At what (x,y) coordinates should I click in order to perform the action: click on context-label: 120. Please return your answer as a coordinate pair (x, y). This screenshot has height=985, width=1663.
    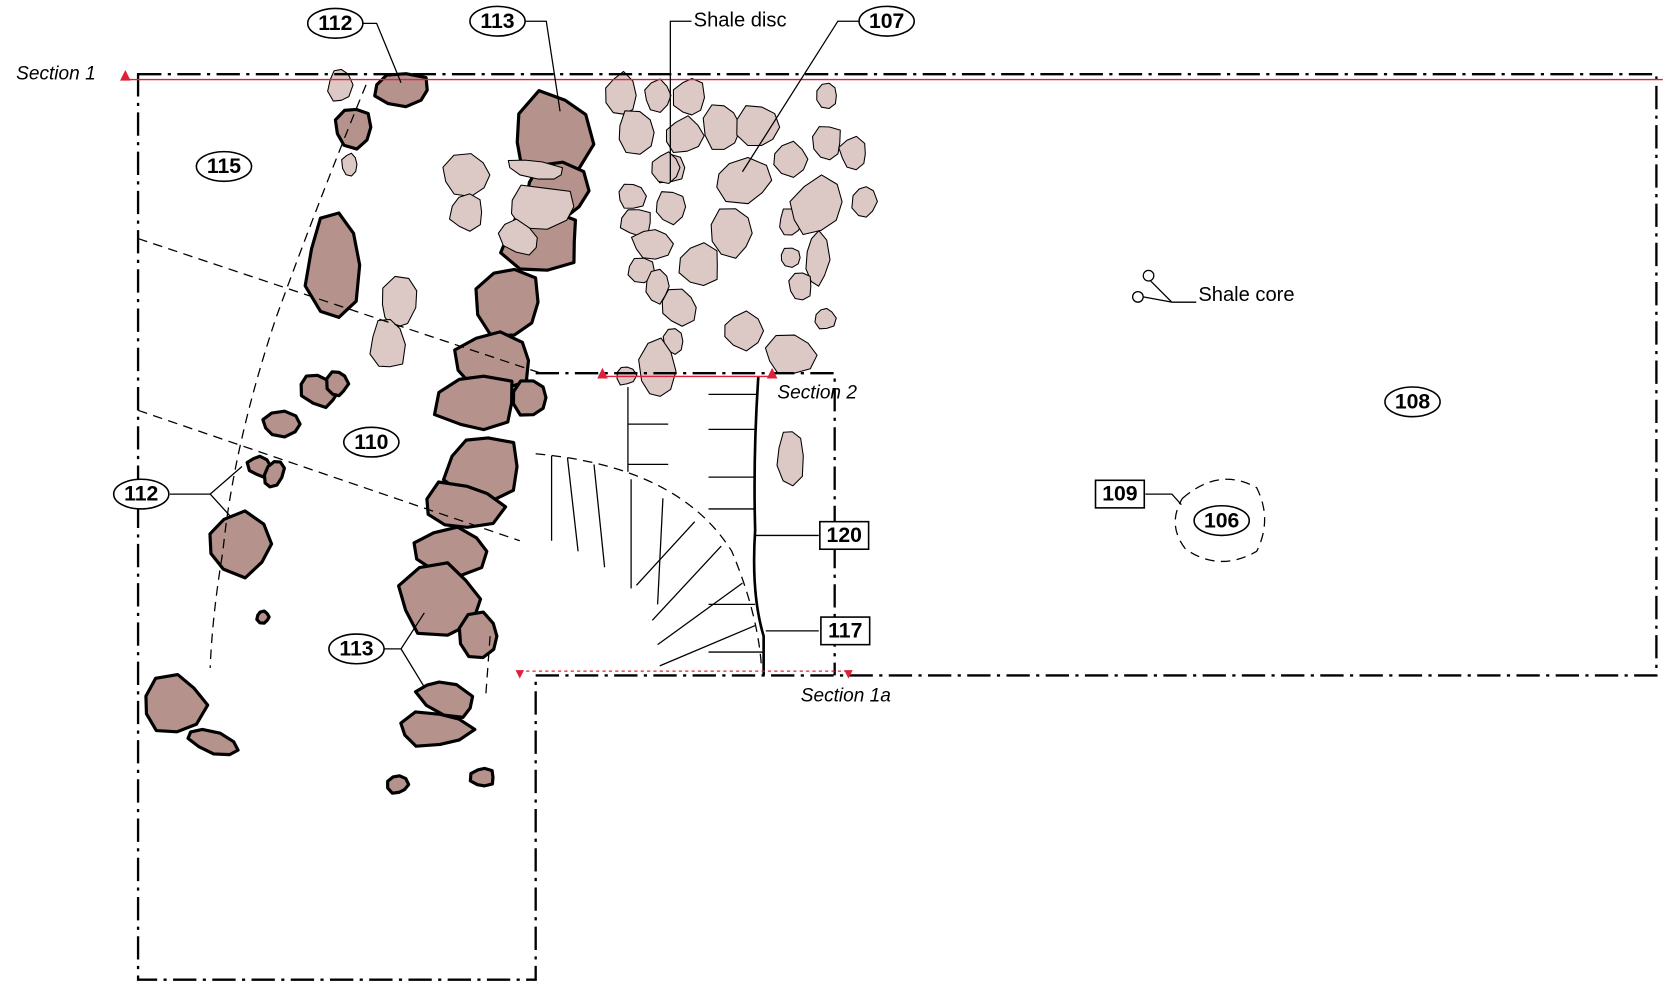
    Looking at the image, I should click on (844, 535).